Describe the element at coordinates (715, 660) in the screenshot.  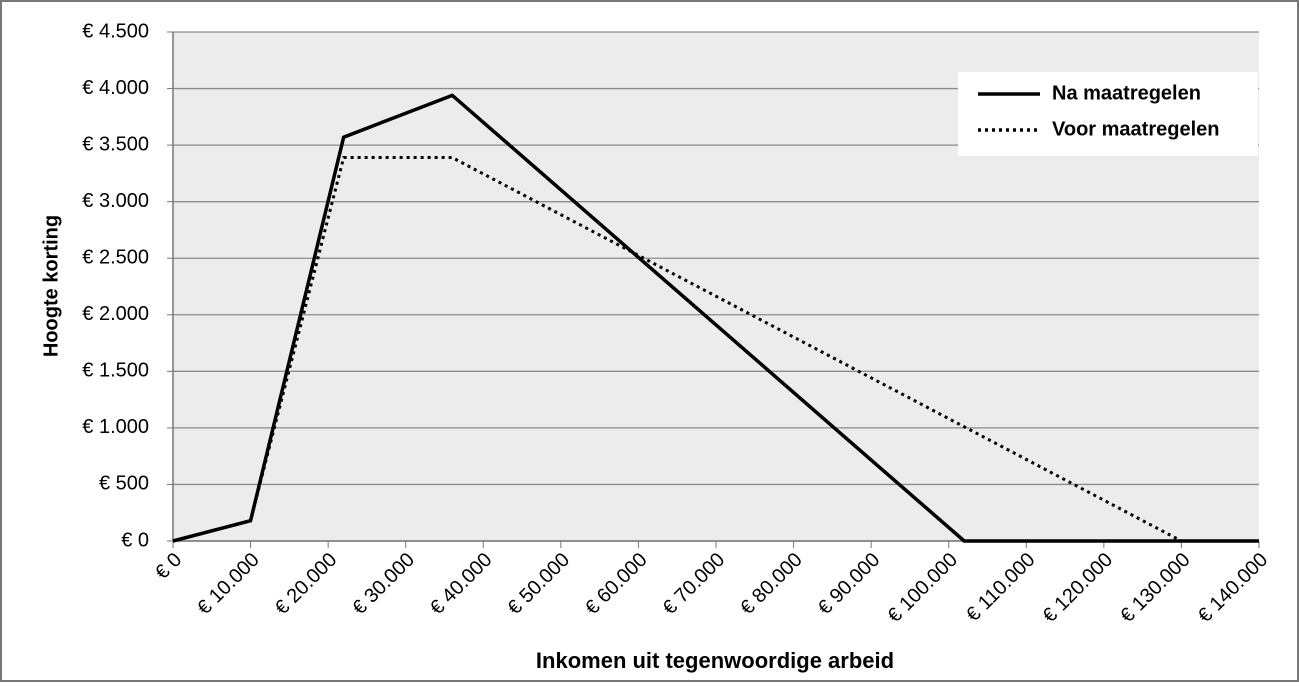
I see `x-axis-title: Inkomen uit tegenwoordige arbeid` at that location.